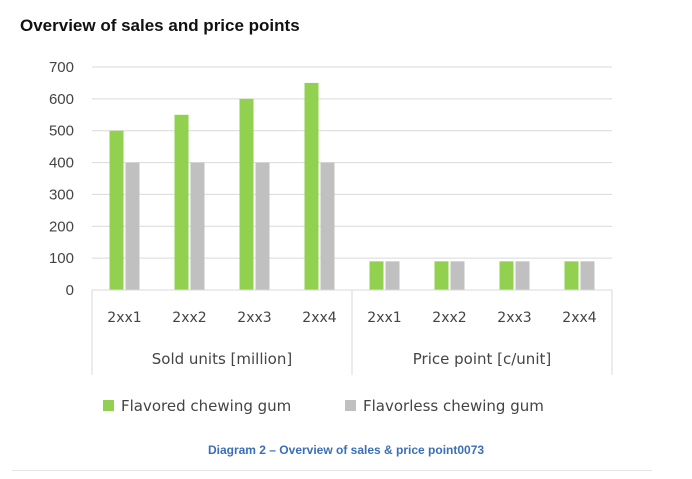 Image resolution: width=692 pixels, height=479 pixels. I want to click on chart-title: Overview of sales and price points, so click(160, 25).